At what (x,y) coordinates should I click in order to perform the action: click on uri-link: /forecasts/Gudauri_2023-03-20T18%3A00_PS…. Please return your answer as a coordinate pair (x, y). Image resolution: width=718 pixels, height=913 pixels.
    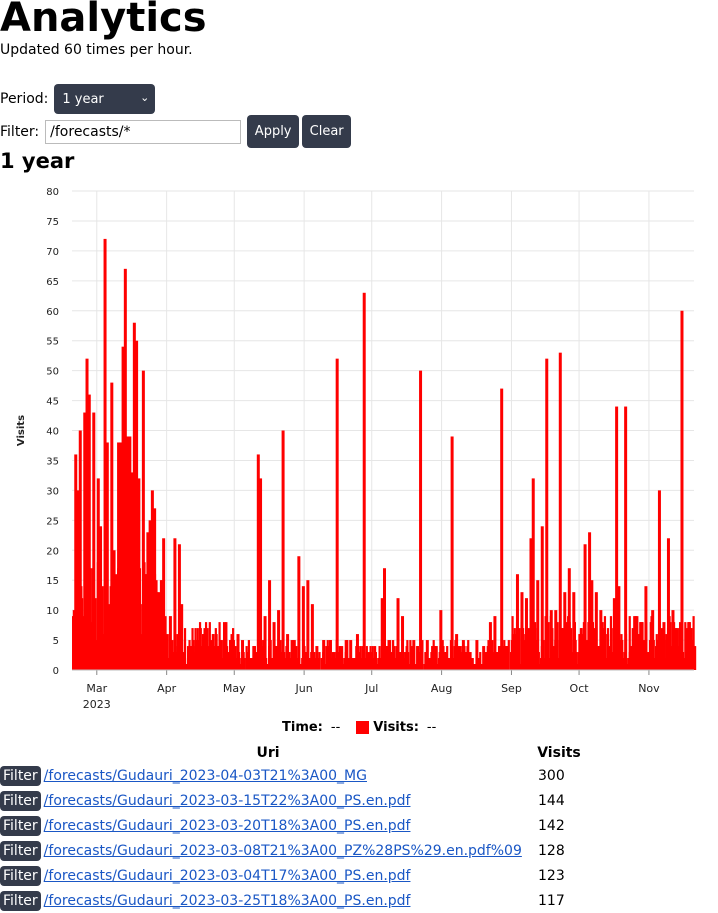
    Looking at the image, I should click on (227, 825).